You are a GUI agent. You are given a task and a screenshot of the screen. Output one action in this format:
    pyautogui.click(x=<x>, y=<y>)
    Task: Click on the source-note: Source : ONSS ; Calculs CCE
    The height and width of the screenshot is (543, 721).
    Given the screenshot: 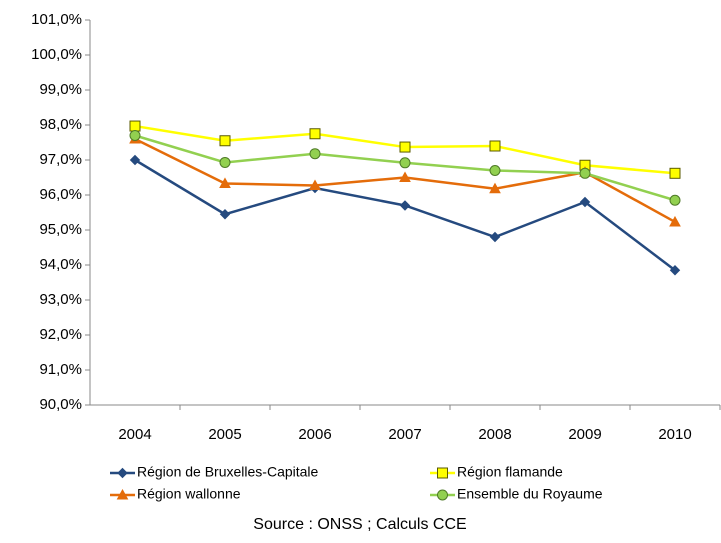 What is the action you would take?
    pyautogui.click(x=359, y=524)
    